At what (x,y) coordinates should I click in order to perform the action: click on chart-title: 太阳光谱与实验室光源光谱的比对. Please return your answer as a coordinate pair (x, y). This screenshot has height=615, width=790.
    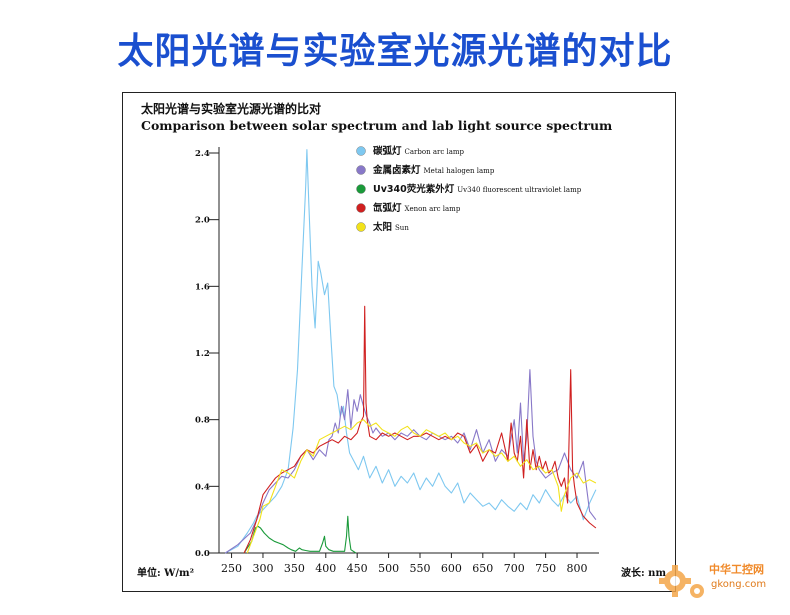
    Looking at the image, I should click on (231, 108).